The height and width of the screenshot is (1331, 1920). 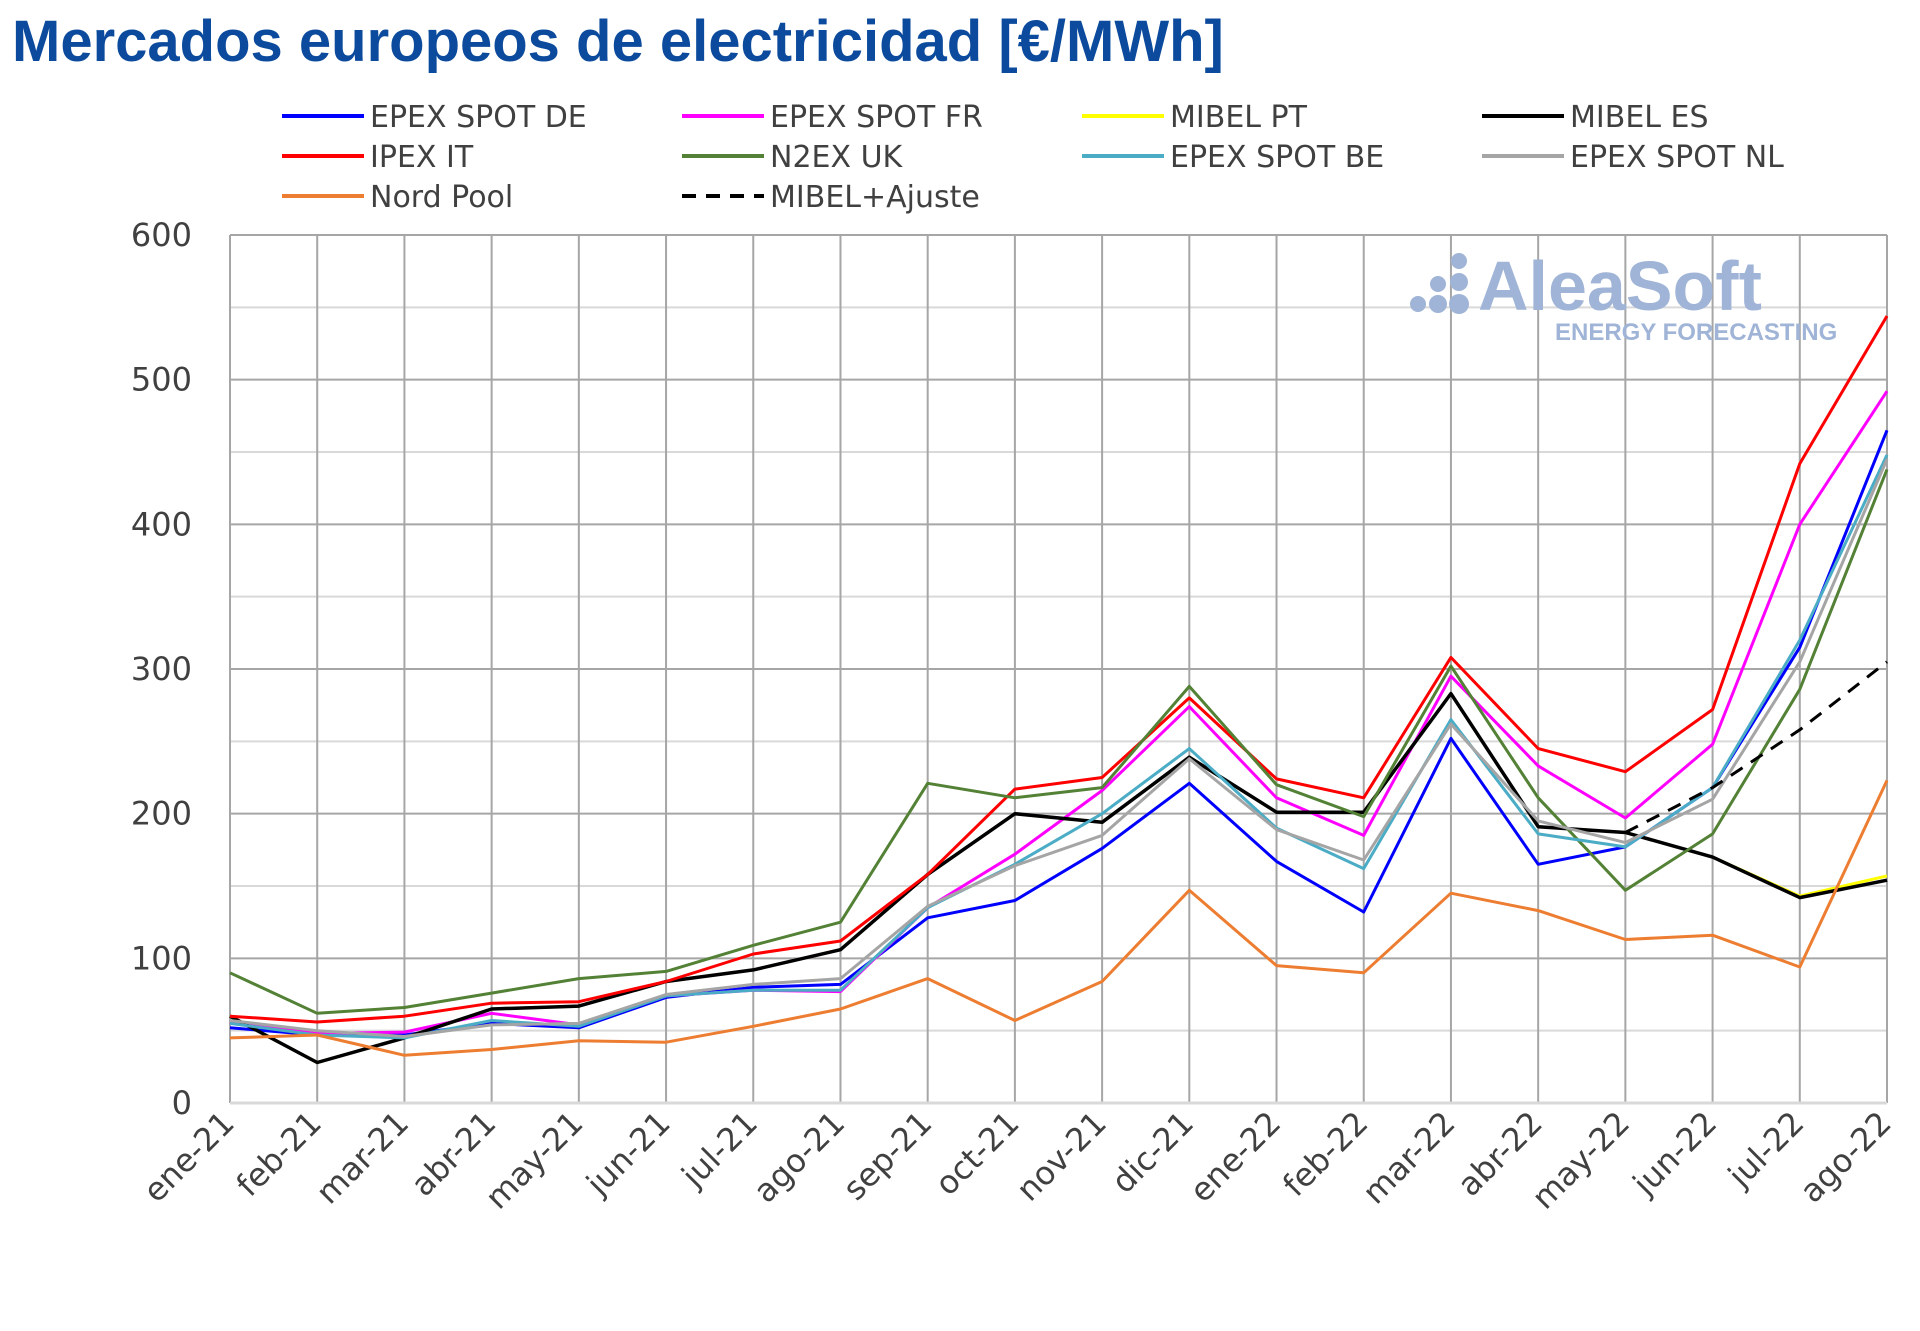 I want to click on legend-label: N2EX UK, so click(x=837, y=157).